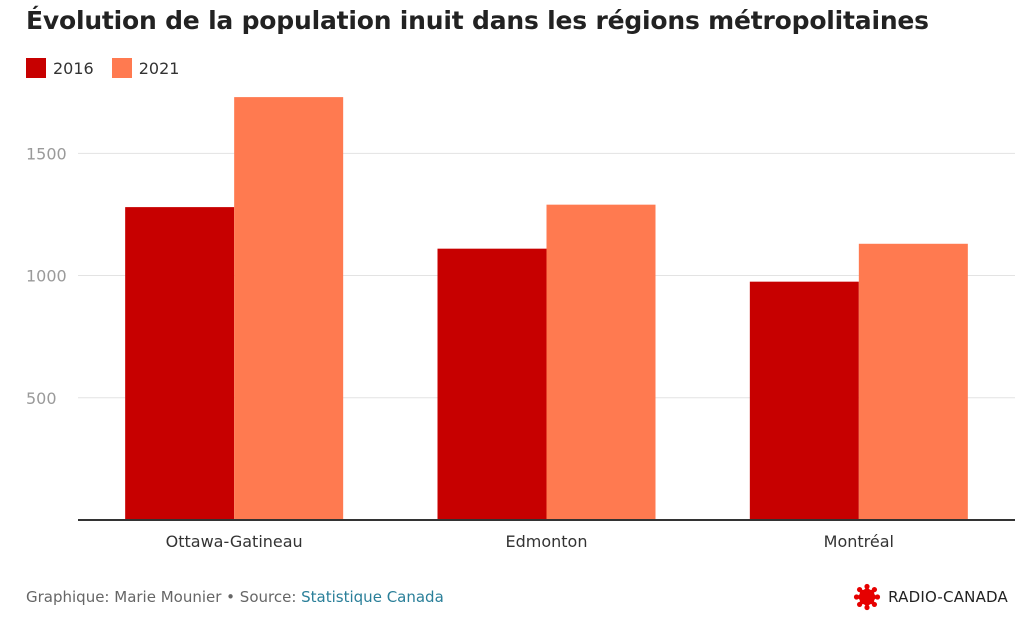  What do you see at coordinates (164, 597) in the screenshot?
I see `credit-text: Graphique: Marie Mounier • Source:` at bounding box center [164, 597].